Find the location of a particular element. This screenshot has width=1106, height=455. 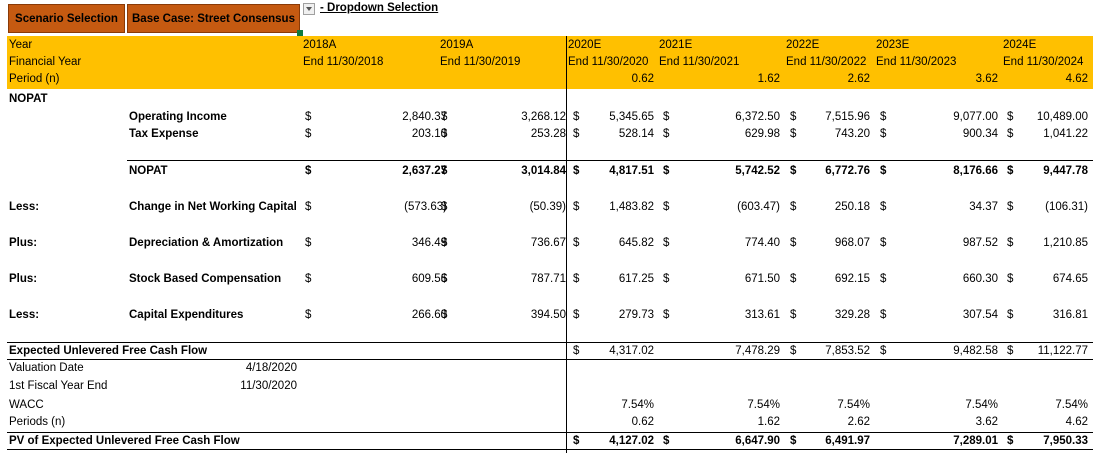

cell-operating_income-0: 2,840.37 is located at coordinates (424, 117).